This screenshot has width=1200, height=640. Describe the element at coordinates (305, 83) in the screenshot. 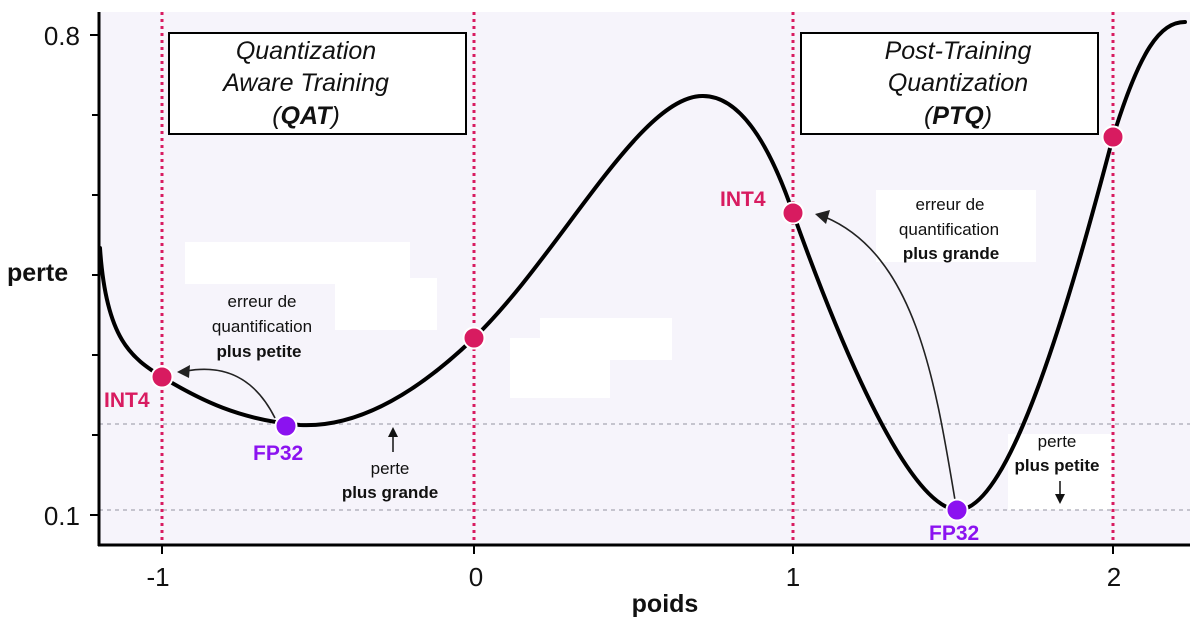

I see `qat-title-line2: Aware Training` at that location.